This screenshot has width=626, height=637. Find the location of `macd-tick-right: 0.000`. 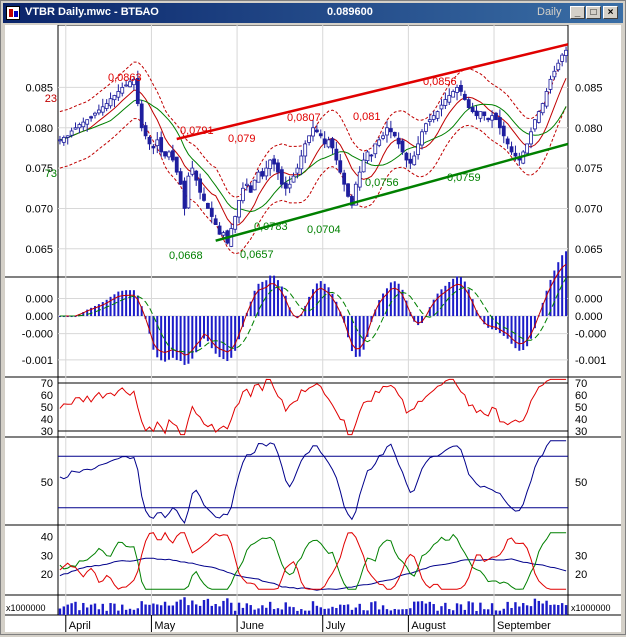

macd-tick-right: 0.000 is located at coordinates (589, 300).